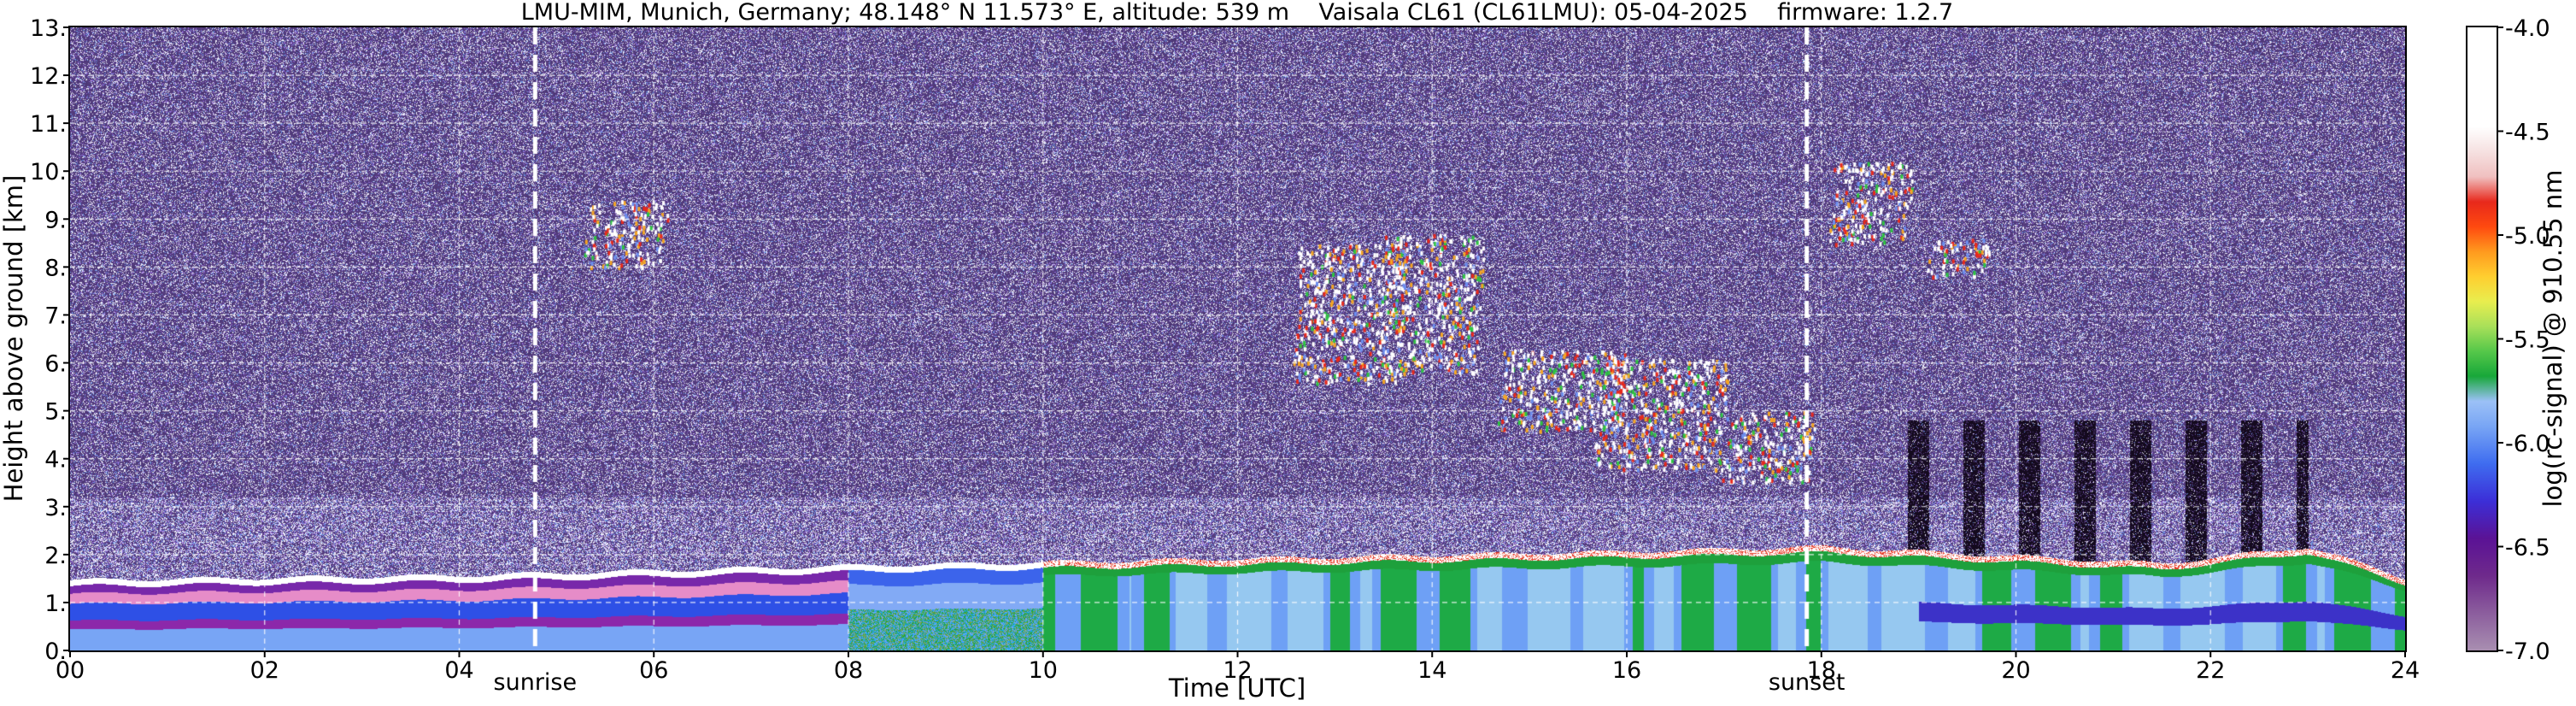 This screenshot has height=706, width=2576. I want to click on x-tick-label: 02, so click(264, 670).